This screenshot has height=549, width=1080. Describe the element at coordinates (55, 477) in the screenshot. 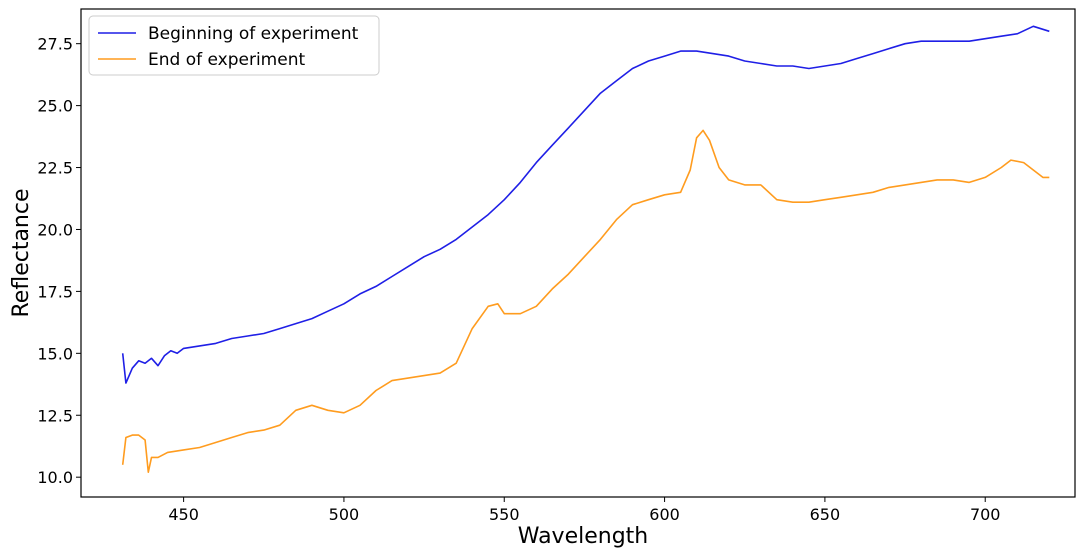

I see `y-tick-label: 10.0` at that location.